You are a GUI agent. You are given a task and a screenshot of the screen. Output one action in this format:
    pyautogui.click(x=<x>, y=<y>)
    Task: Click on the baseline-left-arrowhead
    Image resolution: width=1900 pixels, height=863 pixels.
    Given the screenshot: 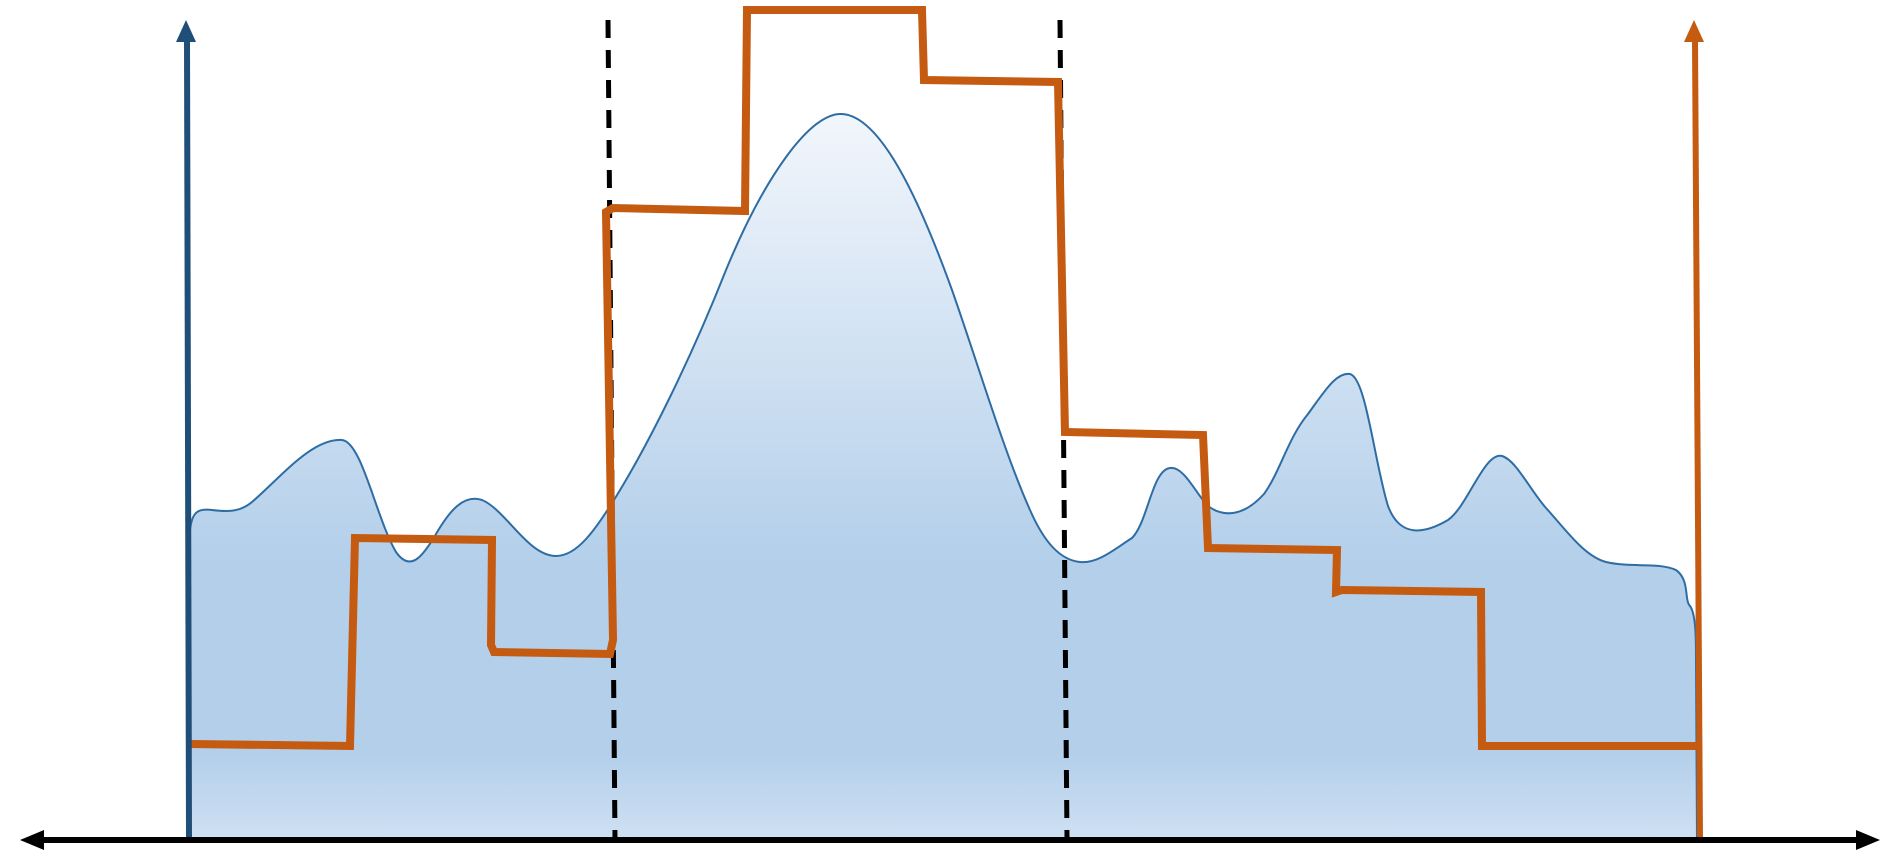 What is the action you would take?
    pyautogui.click(x=32, y=840)
    